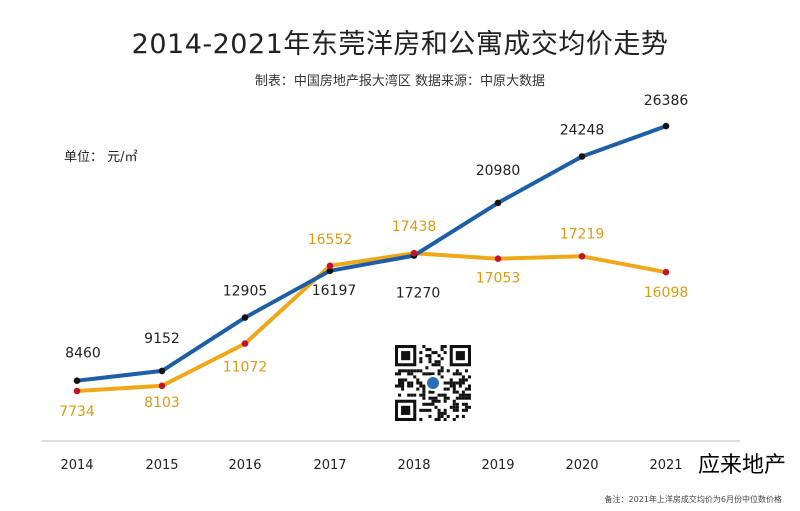 This screenshot has height=511, width=800. What do you see at coordinates (581, 465) in the screenshot?
I see `x-tick-label: 2020` at bounding box center [581, 465].